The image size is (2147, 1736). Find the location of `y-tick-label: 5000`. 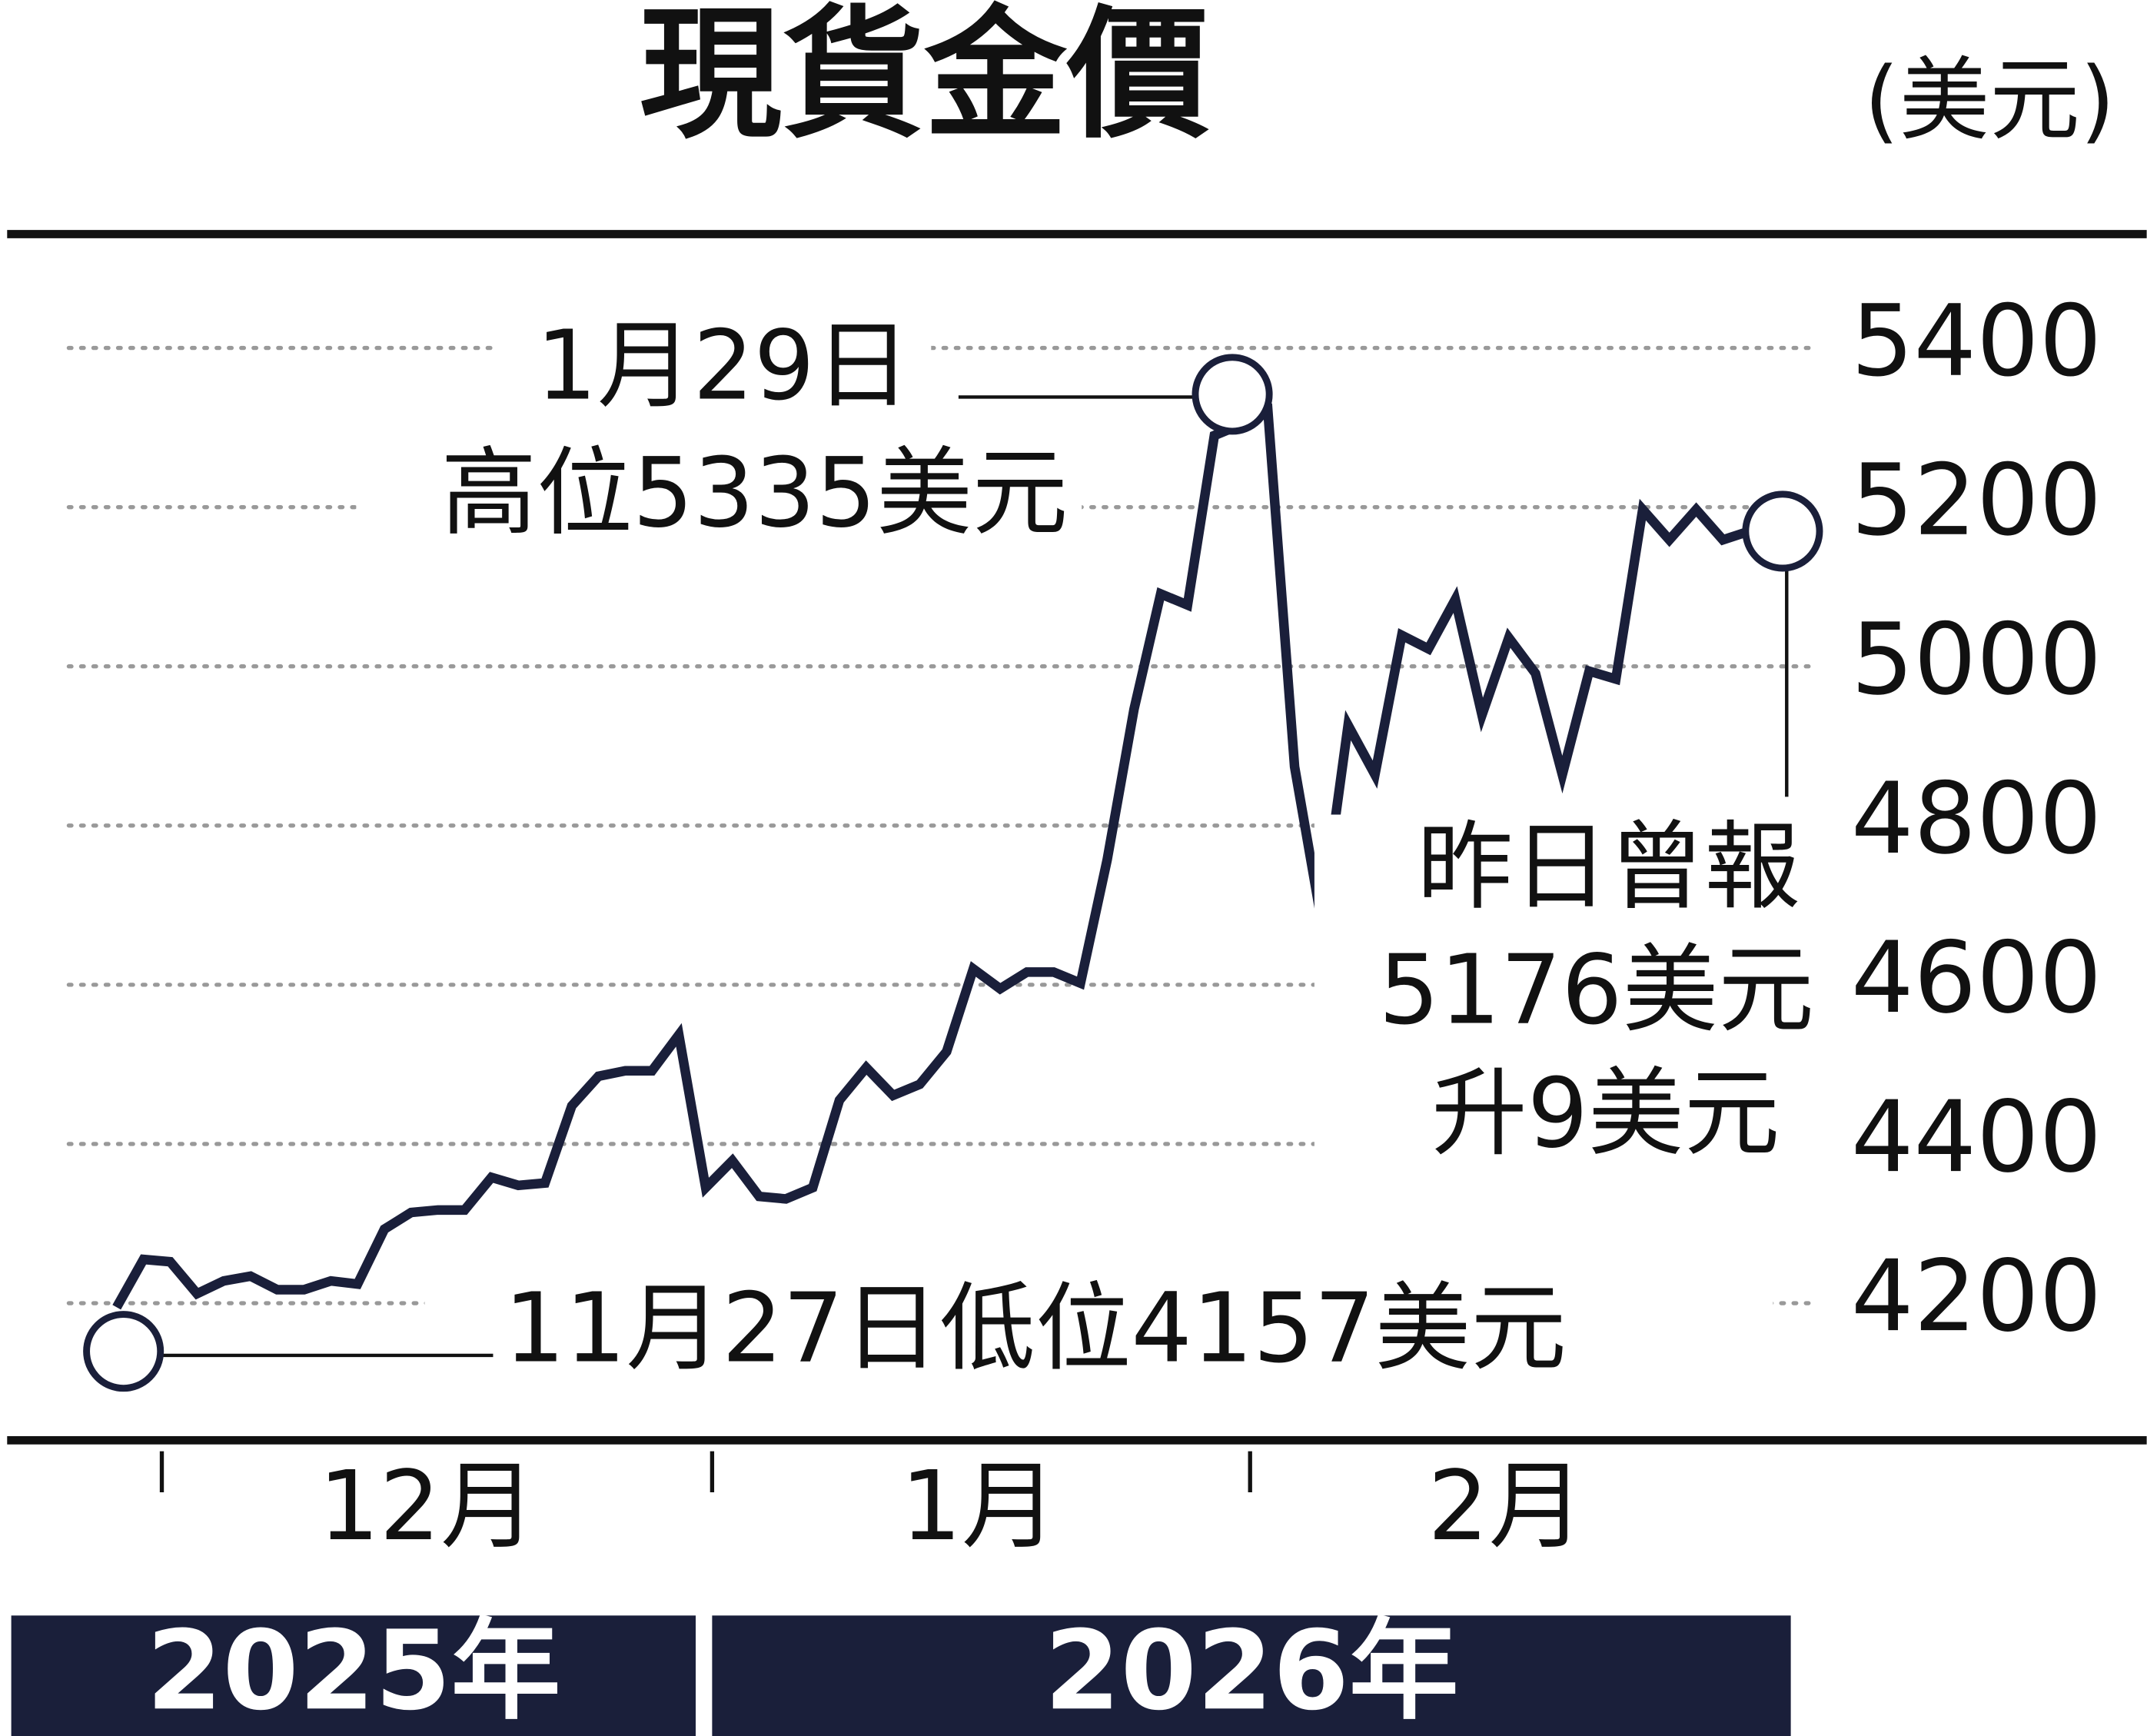

y-tick-label: 5000 is located at coordinates (1976, 660).